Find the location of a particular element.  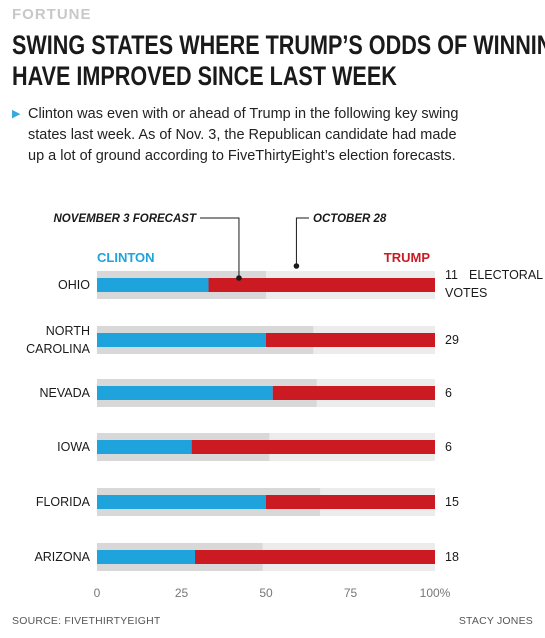

x-tick-0: 0 is located at coordinates (97, 593).